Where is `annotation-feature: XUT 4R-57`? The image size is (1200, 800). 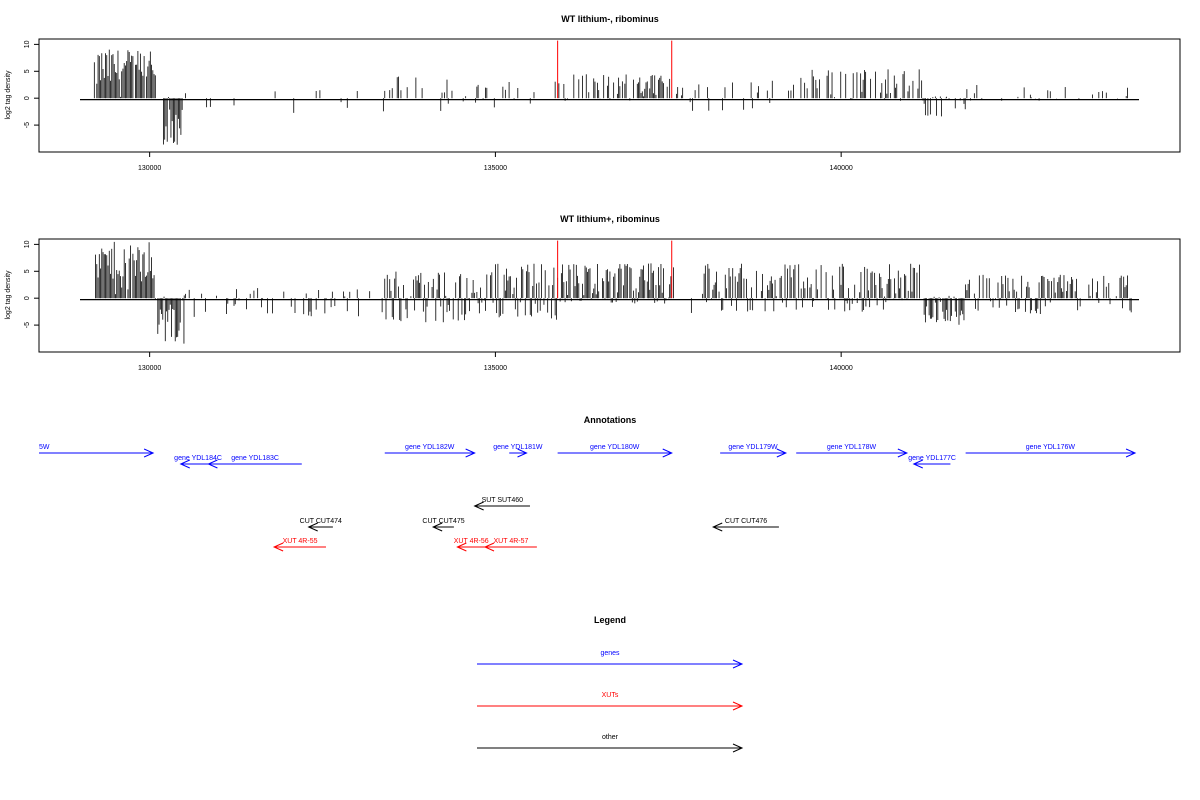
annotation-feature: XUT 4R-57 is located at coordinates (510, 545).